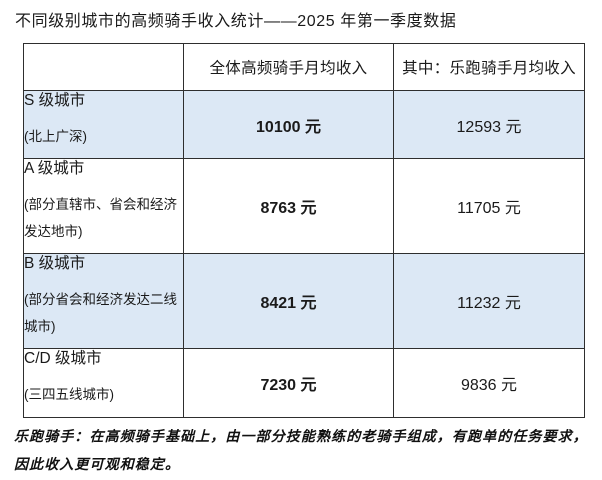 This screenshot has height=480, width=602. I want to click on col-header-all-riders-income: 全体高频骑手月均收入, so click(288, 67).